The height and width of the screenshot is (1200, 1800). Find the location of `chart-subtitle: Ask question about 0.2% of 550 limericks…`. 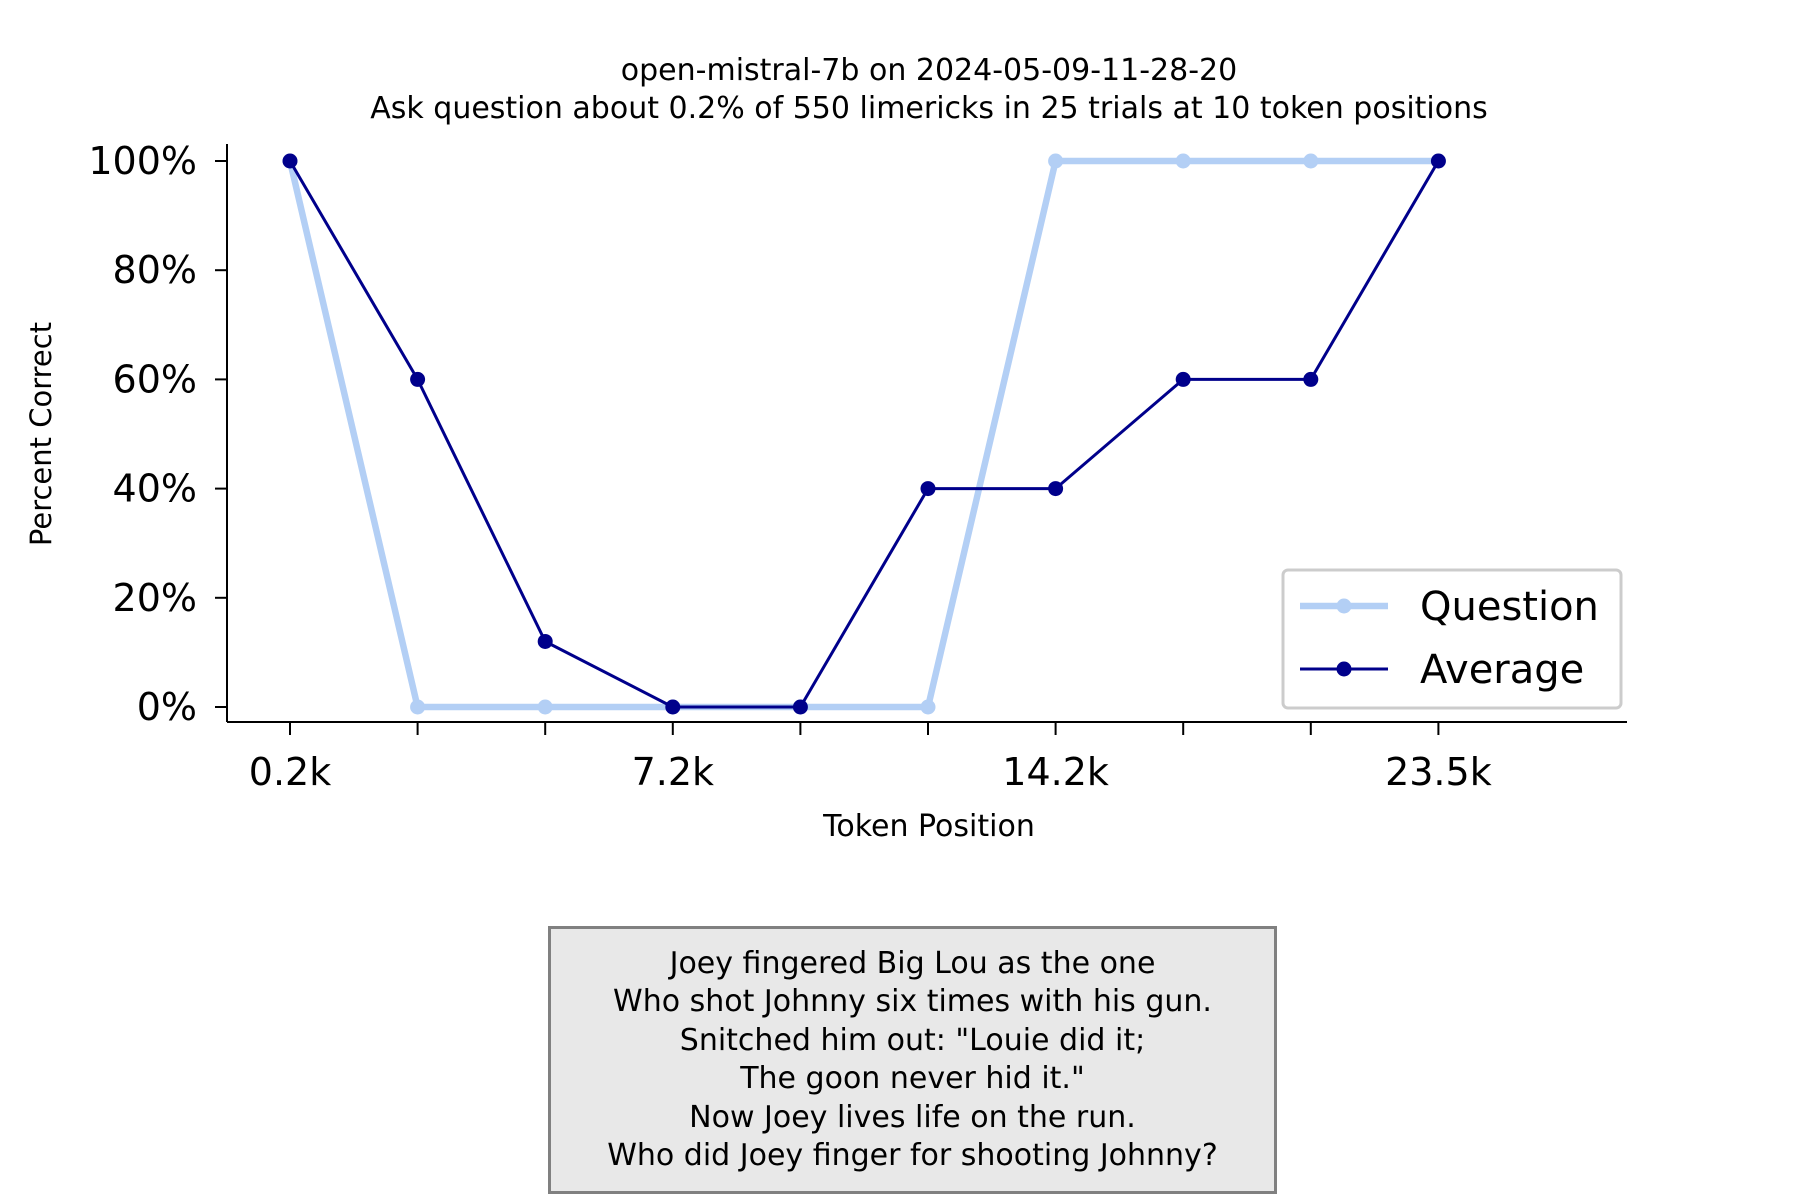

chart-subtitle: Ask question about 0.2% of 550 limericks… is located at coordinates (929, 108).